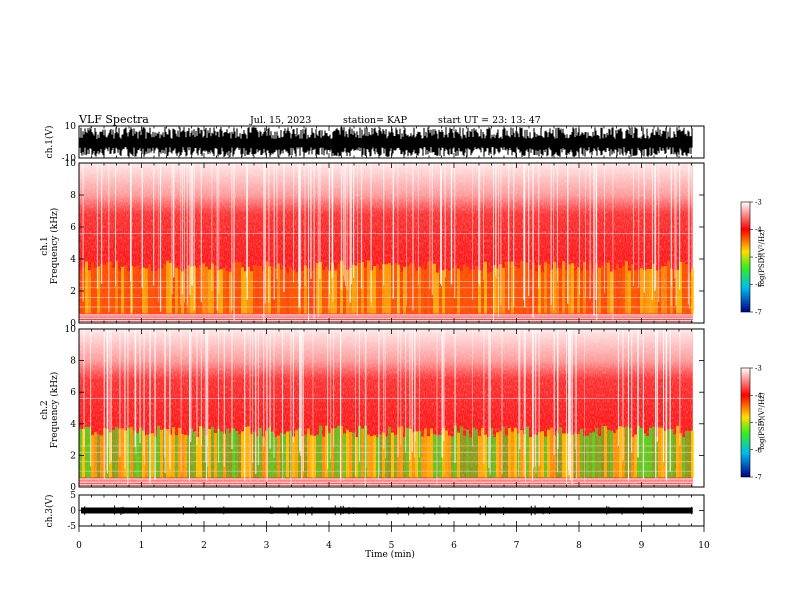  What do you see at coordinates (73, 292) in the screenshot?
I see `y-tick-label: 2` at bounding box center [73, 292].